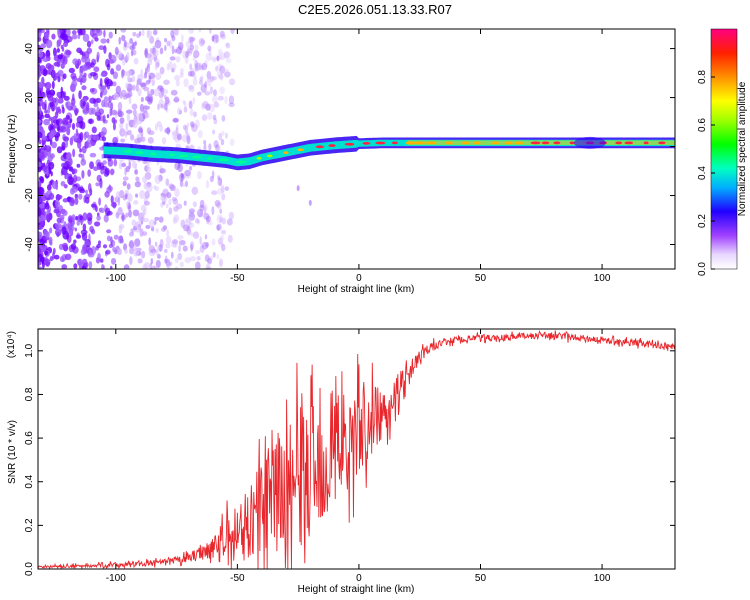  What do you see at coordinates (702, 77) in the screenshot?
I see `colorbar-tick-label: 0.8` at bounding box center [702, 77].